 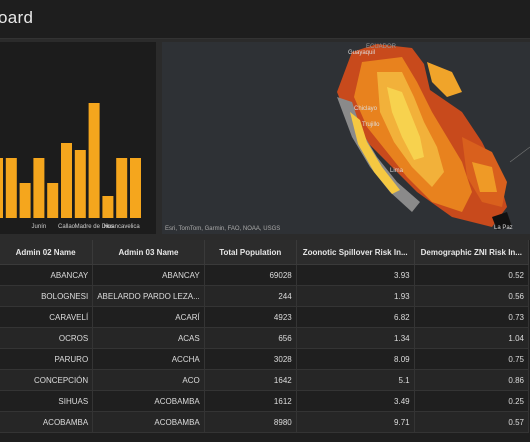 What do you see at coordinates (472, 422) in the screenshot?
I see `table-cell: 0.57` at bounding box center [472, 422].